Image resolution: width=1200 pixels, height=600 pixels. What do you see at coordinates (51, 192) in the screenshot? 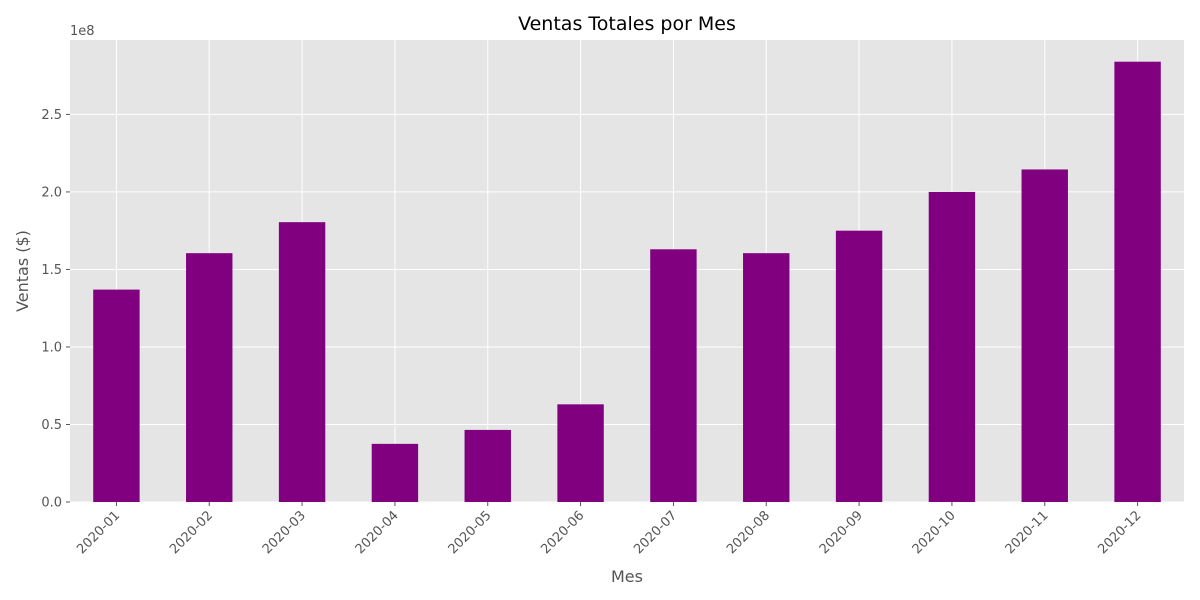
I see `y-tick-label: 2.0` at bounding box center [51, 192].